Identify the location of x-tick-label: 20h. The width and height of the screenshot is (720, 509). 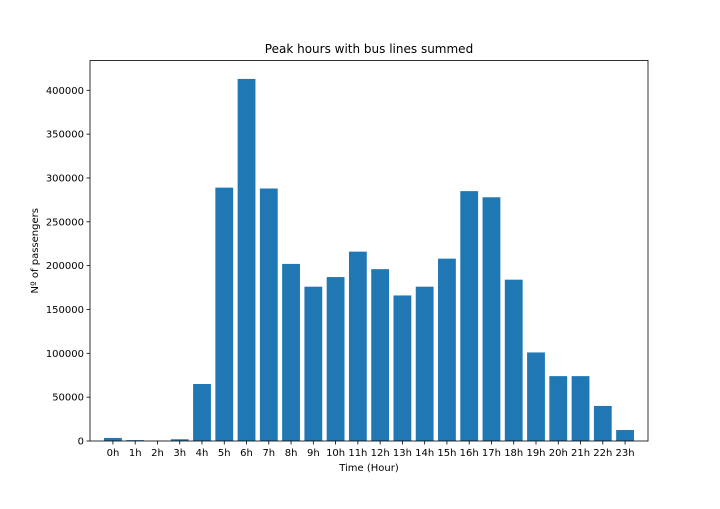
(558, 453).